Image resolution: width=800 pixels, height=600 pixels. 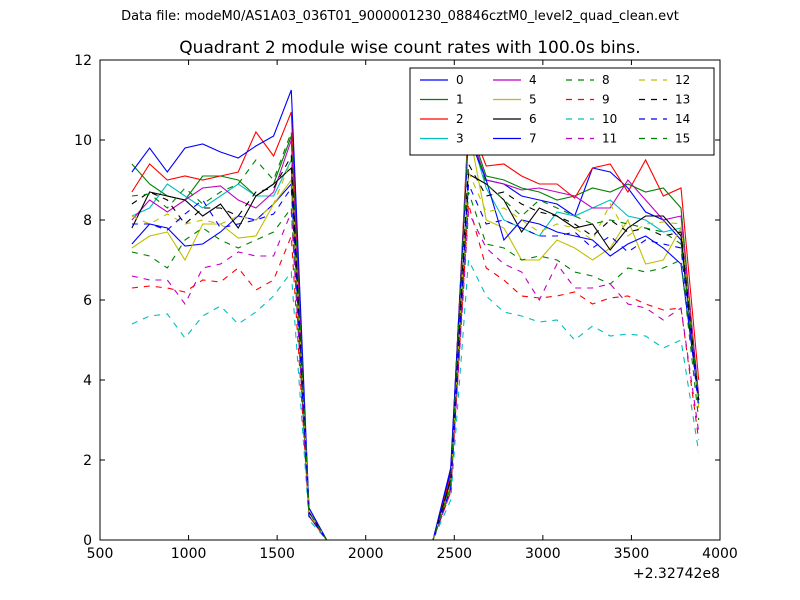 What do you see at coordinates (460, 119) in the screenshot?
I see `legend-label-2: 2` at bounding box center [460, 119].